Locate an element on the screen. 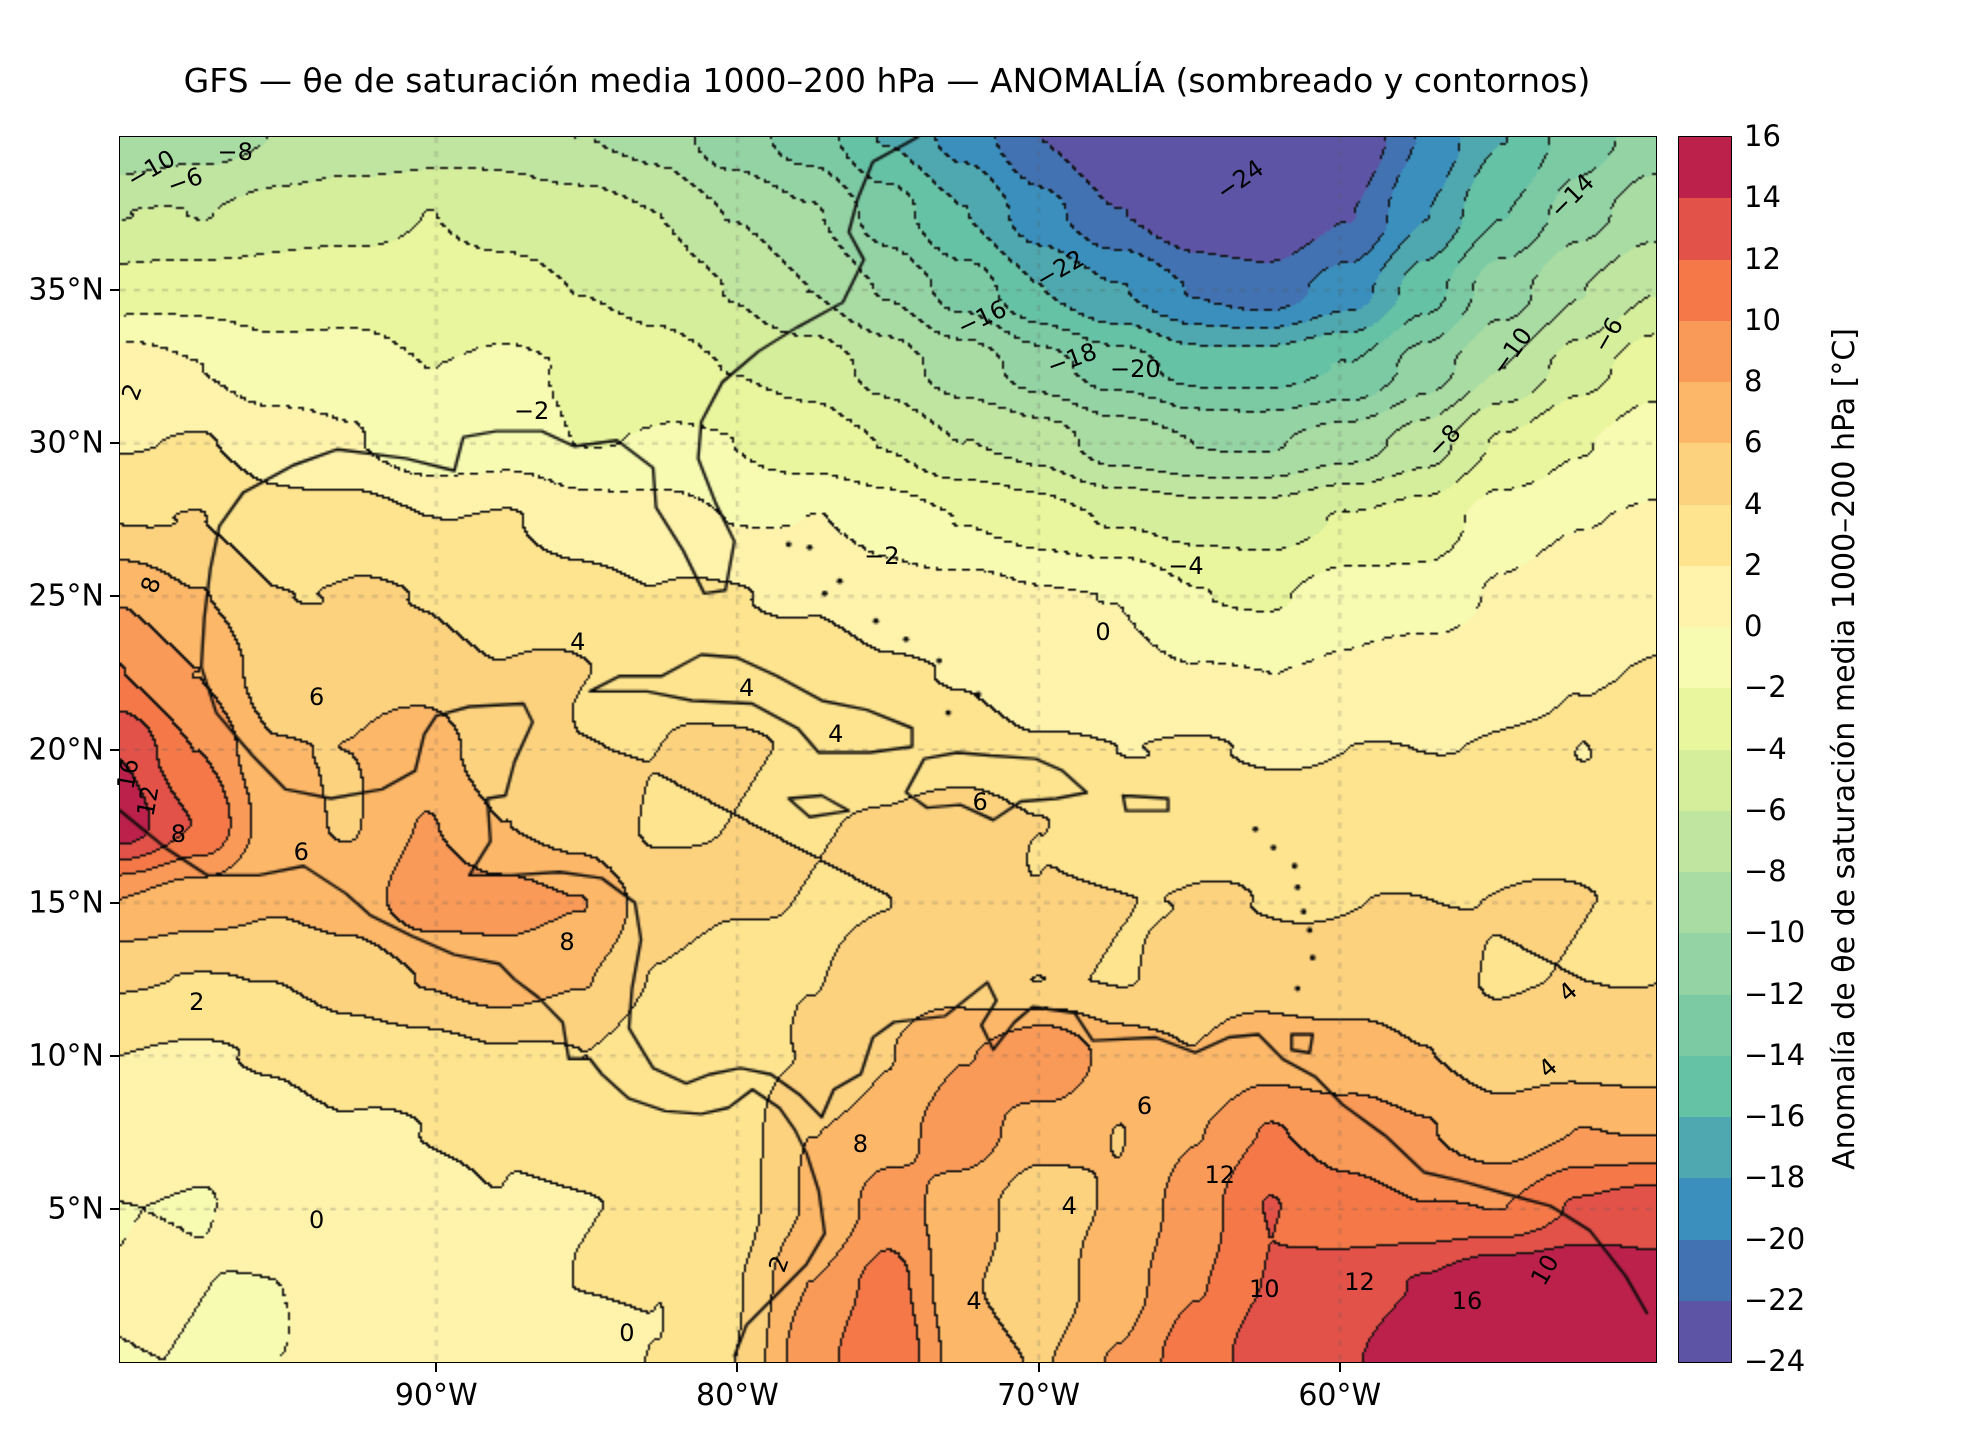 Image resolution: width=1980 pixels, height=1440 pixels. colorbar-tick-label: 8 is located at coordinates (1753, 381).